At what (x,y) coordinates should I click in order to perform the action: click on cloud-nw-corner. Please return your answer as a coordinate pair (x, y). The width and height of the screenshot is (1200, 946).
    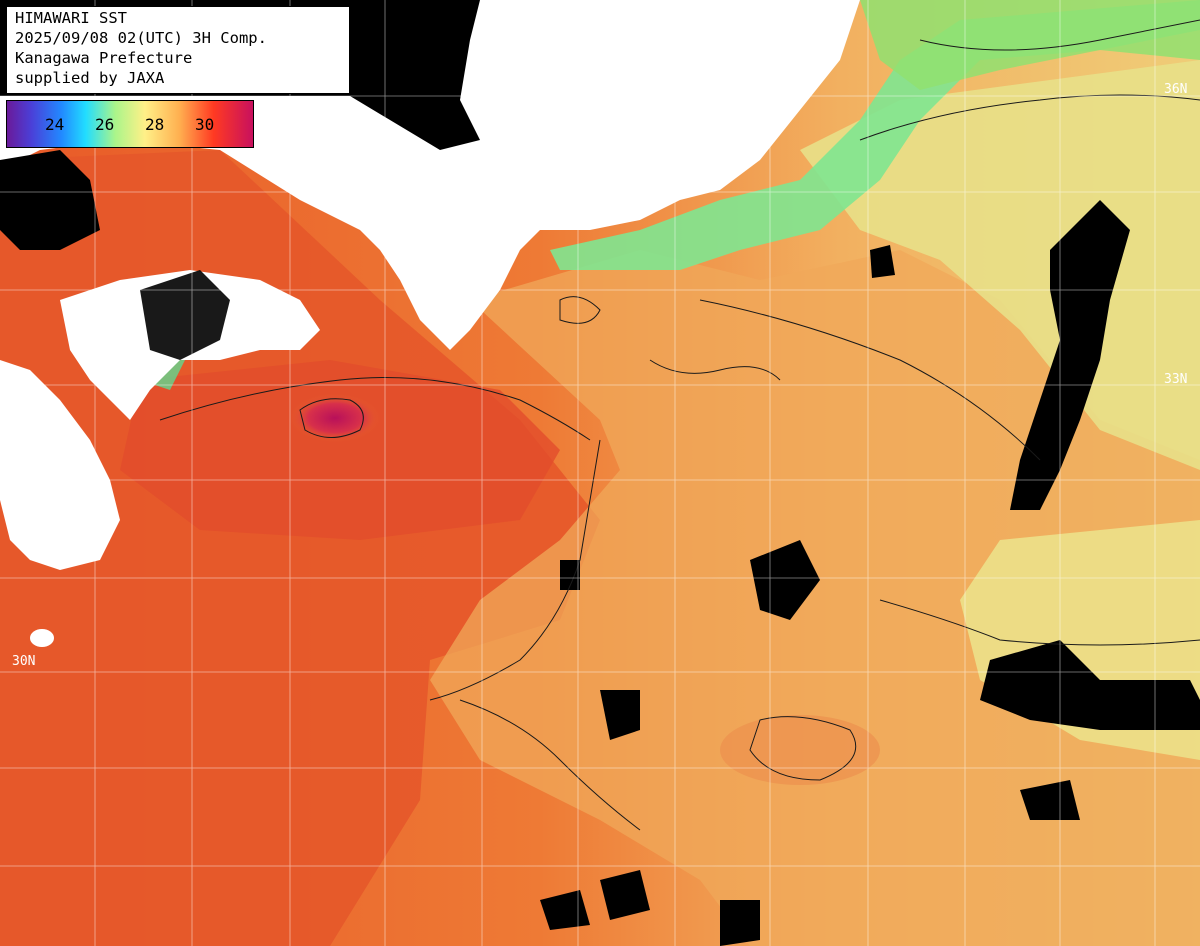
    Looking at the image, I should click on (415, 75).